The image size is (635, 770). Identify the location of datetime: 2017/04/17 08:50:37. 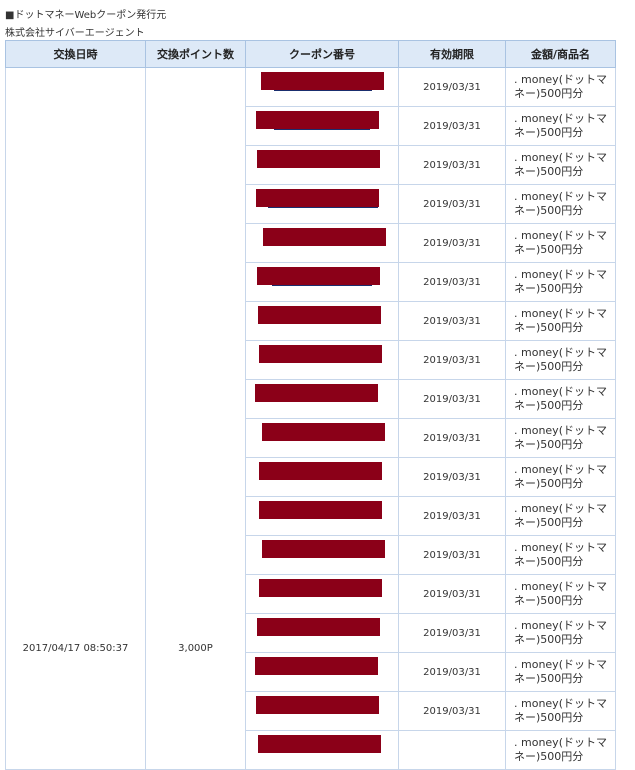
(75, 648).